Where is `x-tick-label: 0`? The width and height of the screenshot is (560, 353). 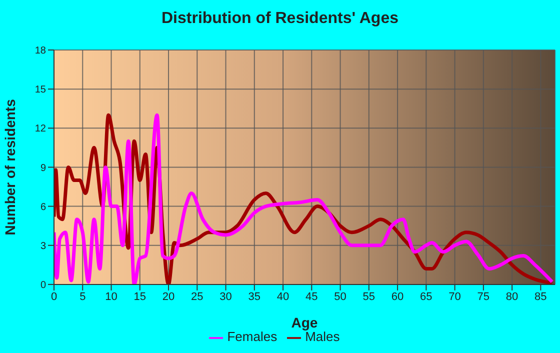
x-tick-label: 0 is located at coordinates (54, 297).